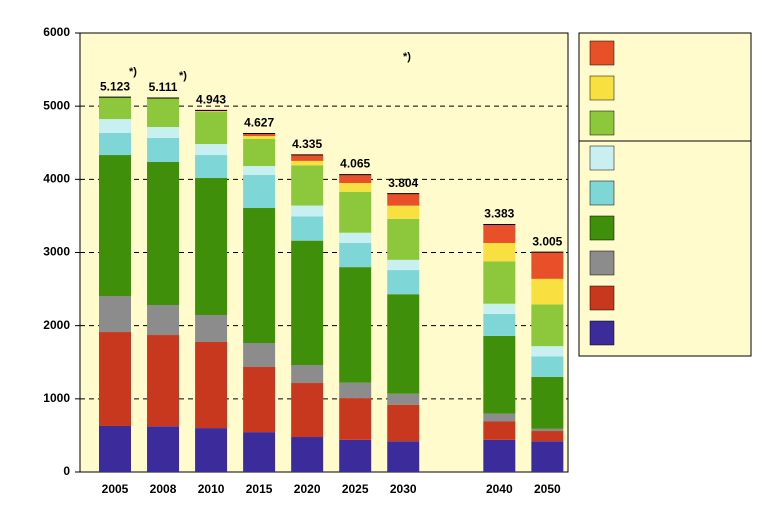 The width and height of the screenshot is (775, 521). What do you see at coordinates (547, 489) in the screenshot?
I see `x-tick-label: 2050` at bounding box center [547, 489].